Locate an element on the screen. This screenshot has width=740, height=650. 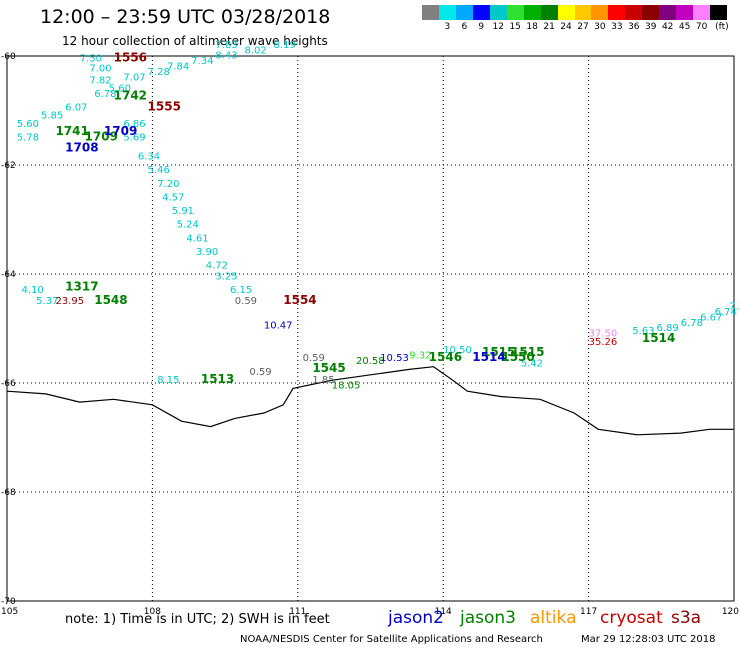
pass-time-label: 1550 is located at coordinates (517, 357).